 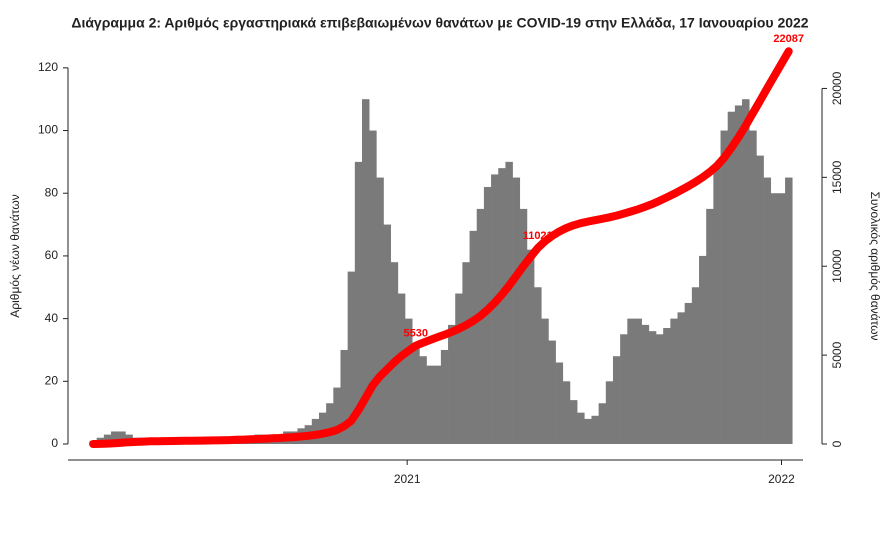 What do you see at coordinates (52, 255) in the screenshot?
I see `y-tick-label: 60` at bounding box center [52, 255].